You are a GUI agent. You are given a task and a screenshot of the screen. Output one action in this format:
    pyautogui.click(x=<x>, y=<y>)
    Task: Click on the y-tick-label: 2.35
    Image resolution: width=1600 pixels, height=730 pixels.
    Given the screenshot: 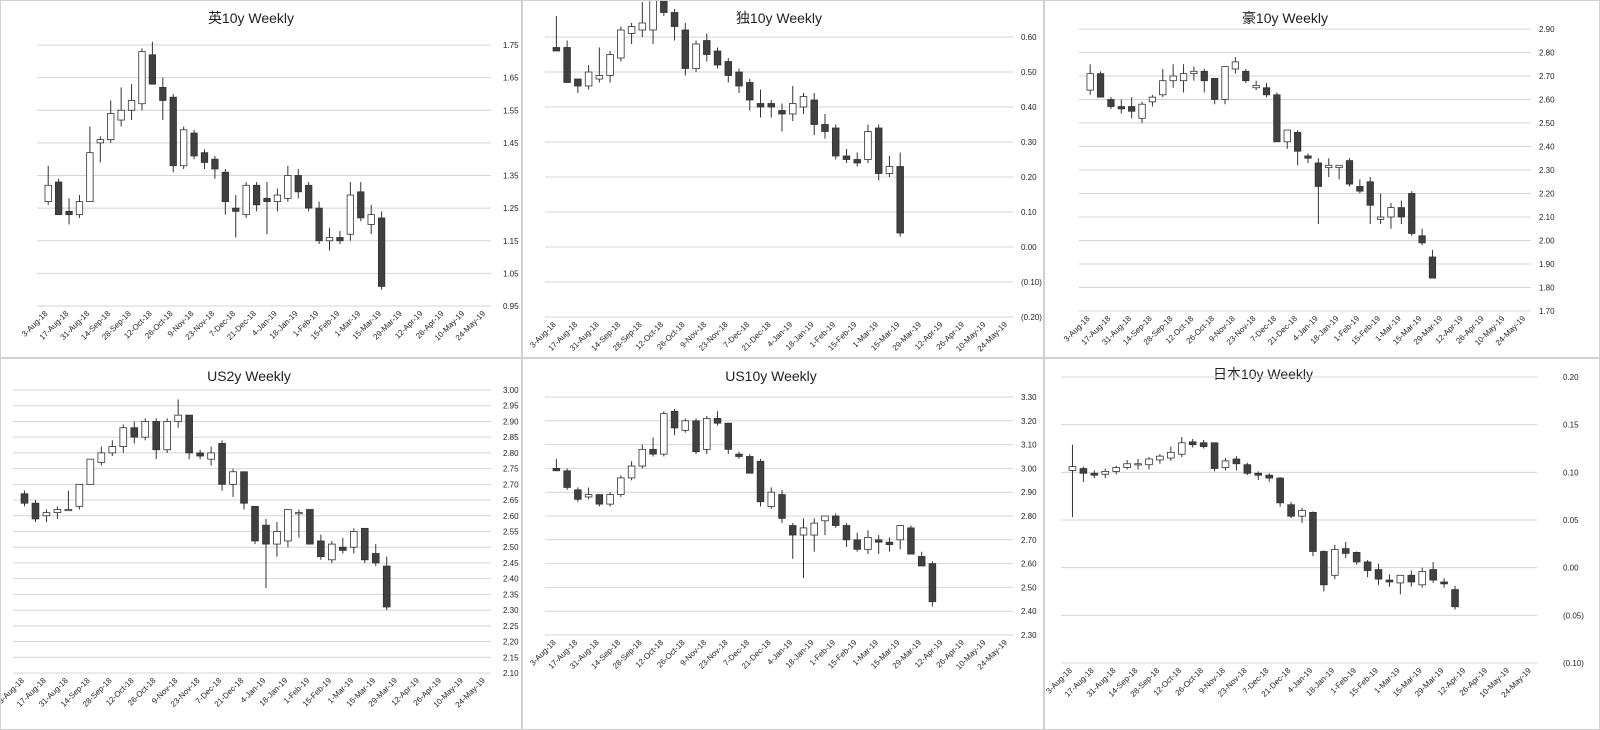 What is the action you would take?
    pyautogui.click(x=511, y=594)
    